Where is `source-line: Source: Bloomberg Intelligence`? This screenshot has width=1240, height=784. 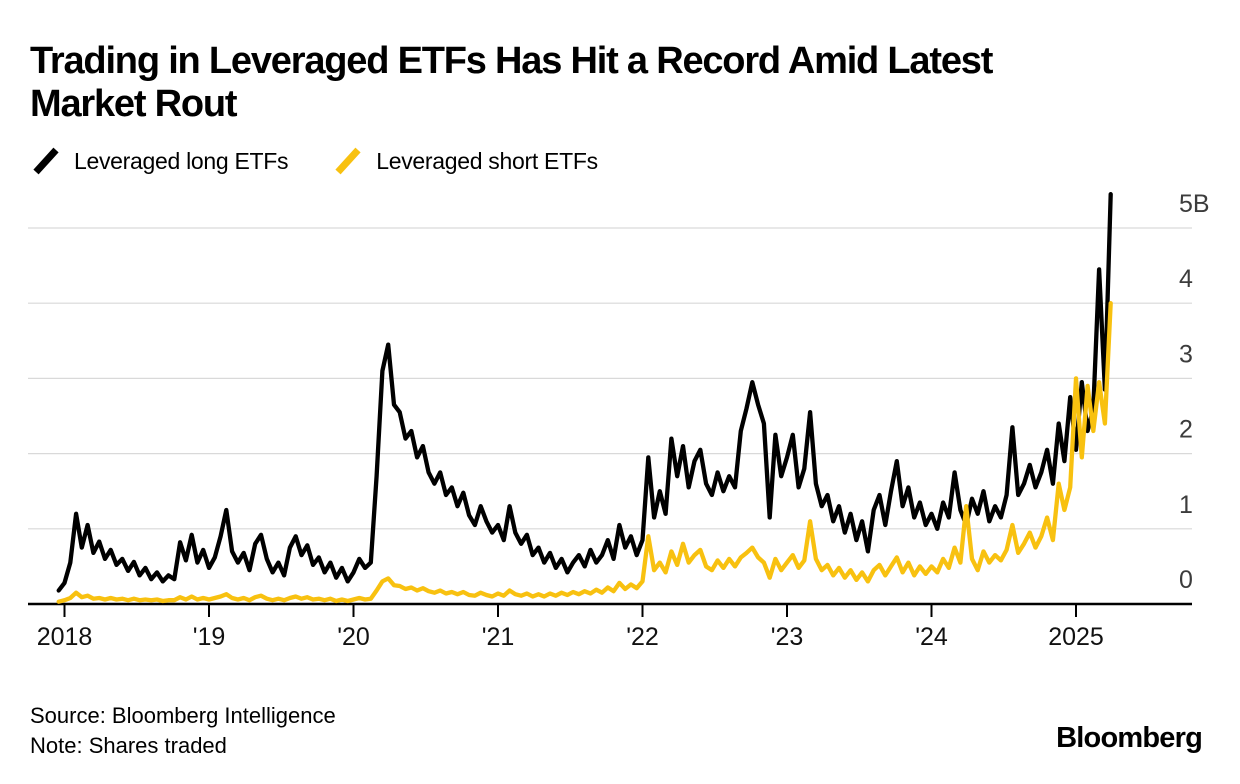
source-line: Source: Bloomberg Intelligence is located at coordinates (183, 715).